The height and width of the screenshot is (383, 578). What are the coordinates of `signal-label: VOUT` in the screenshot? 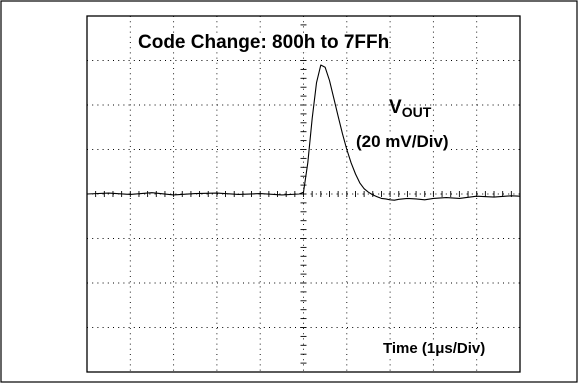 It's located at (410, 108).